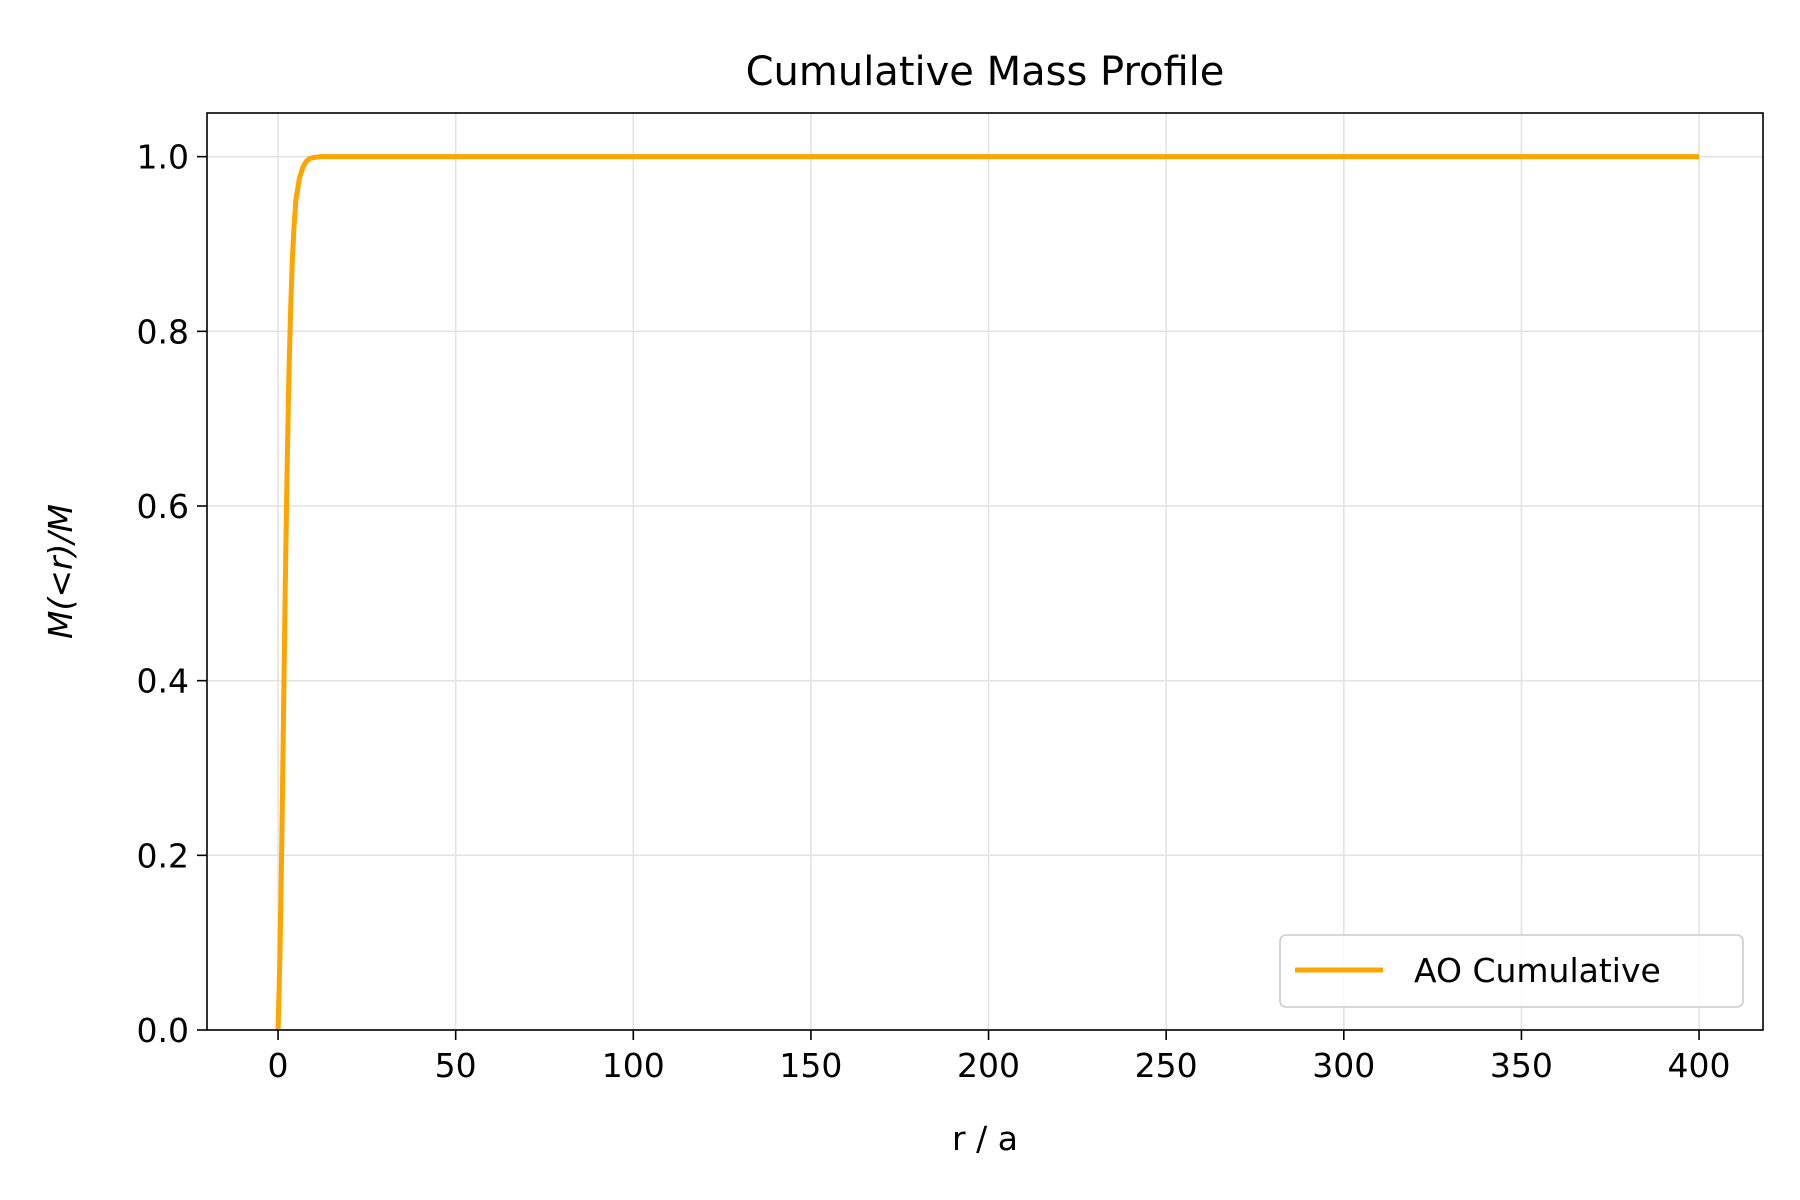 This screenshot has height=1200, width=1800. I want to click on x-tick-label: 300, so click(1343, 1065).